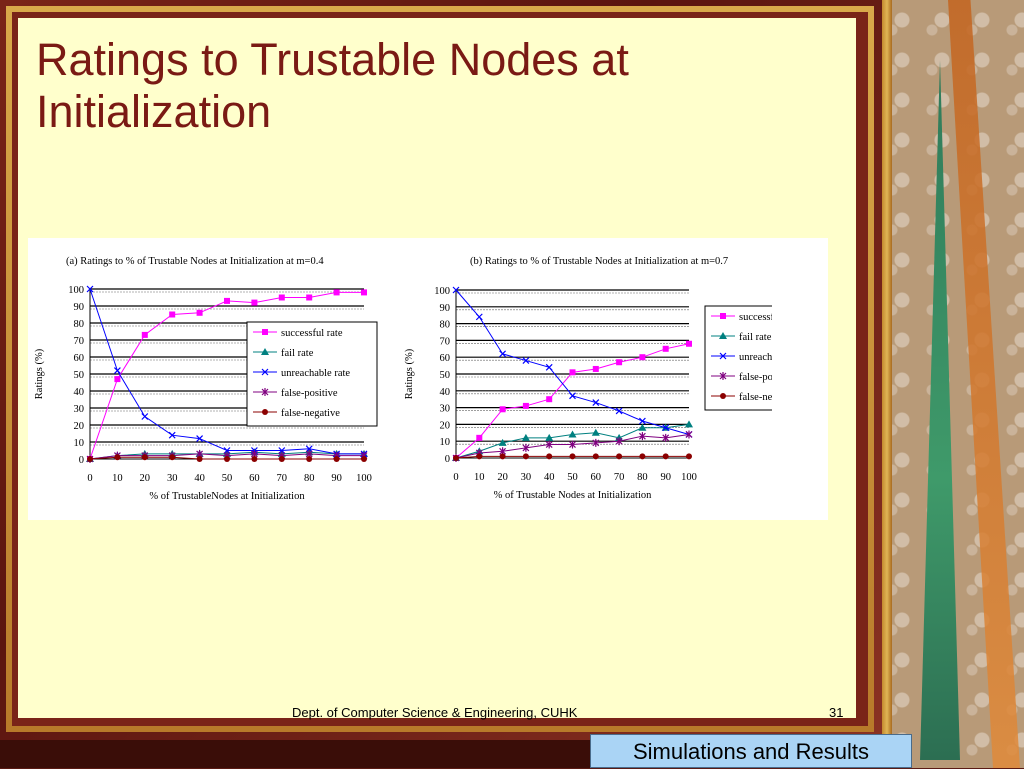  Describe the element at coordinates (455, 477) in the screenshot. I see `chart-b-xtick-label: 0` at that location.